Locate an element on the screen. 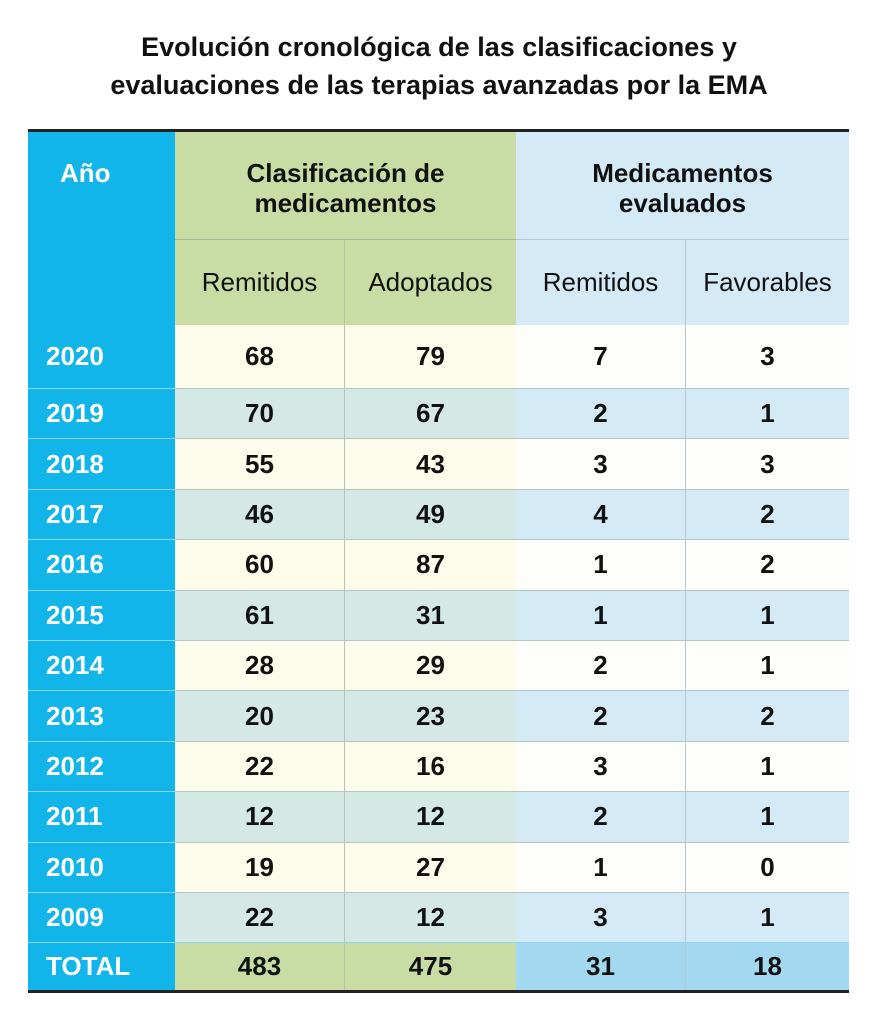 Image resolution: width=878 pixels, height=1024 pixels. total-cell: 31 is located at coordinates (600, 966).